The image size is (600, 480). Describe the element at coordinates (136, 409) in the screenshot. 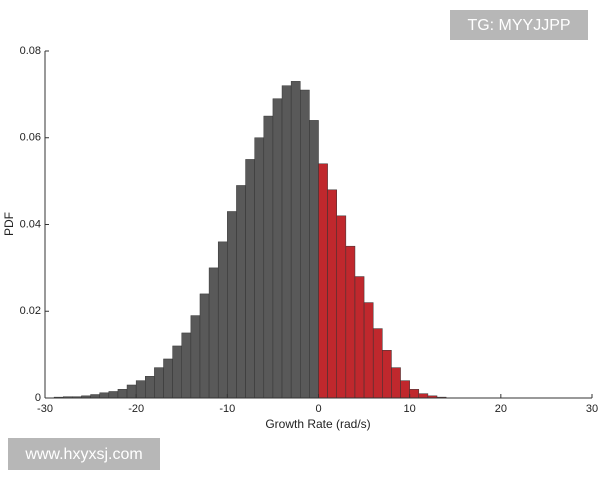

I see `x-tick-label: -20` at that location.